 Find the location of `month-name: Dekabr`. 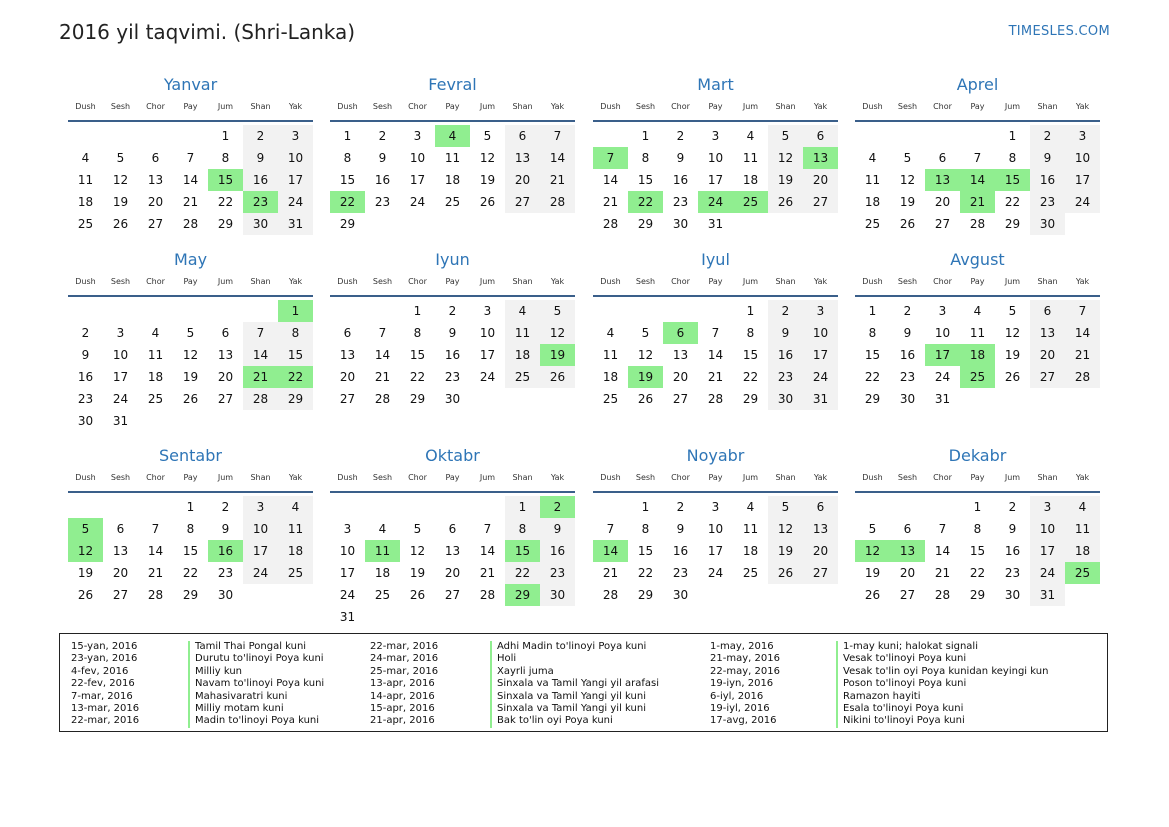

month-name: Dekabr is located at coordinates (977, 455).